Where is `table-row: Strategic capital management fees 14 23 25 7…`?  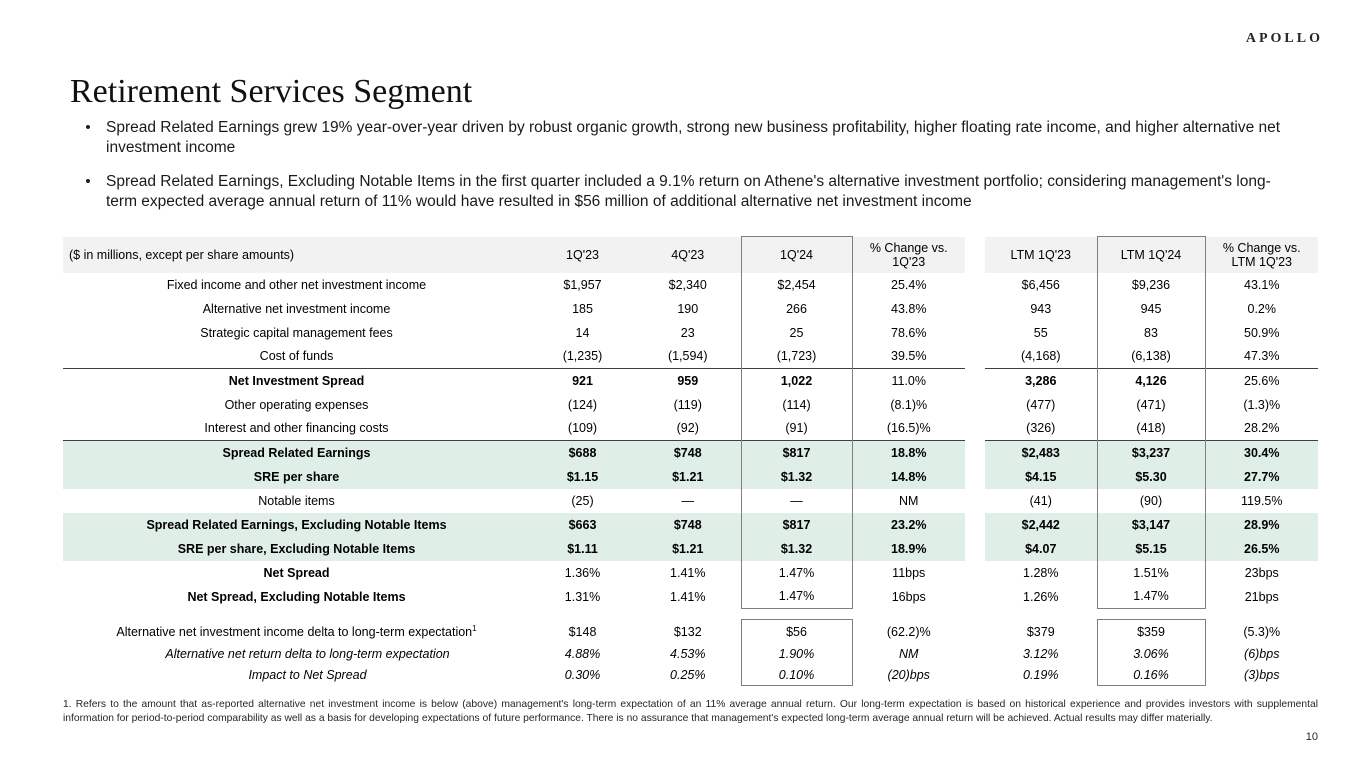 table-row: Strategic capital management fees 14 23 25 7… is located at coordinates (690, 332).